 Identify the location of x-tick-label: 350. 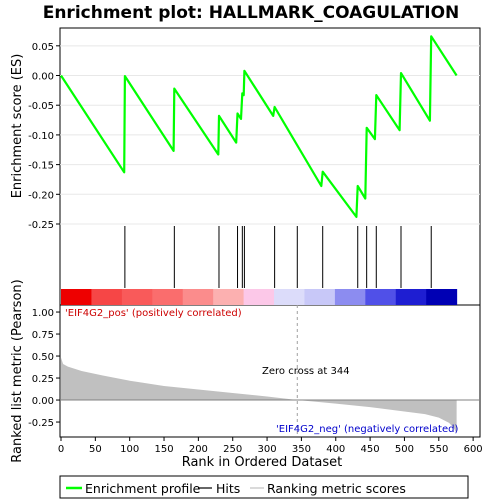
(301, 449).